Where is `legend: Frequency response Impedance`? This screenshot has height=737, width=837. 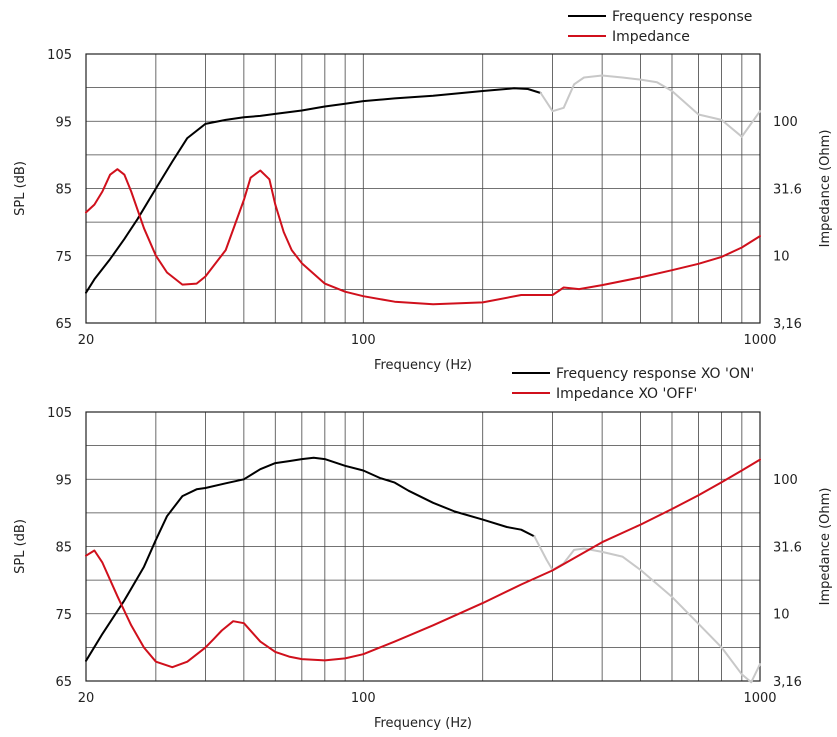 legend: Frequency response Impedance is located at coordinates (660, 27).